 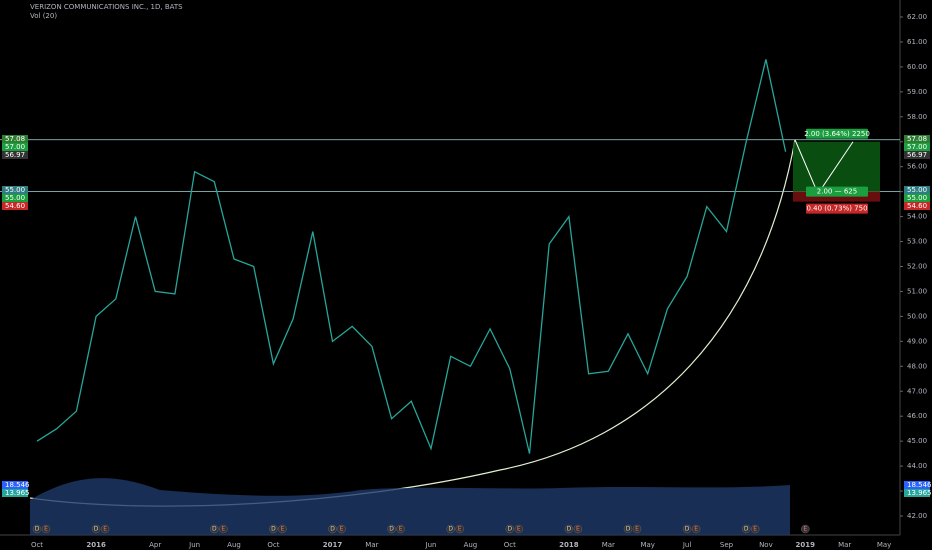 What do you see at coordinates (917, 516) in the screenshot?
I see `y-tick-label: 42.00` at bounding box center [917, 516].